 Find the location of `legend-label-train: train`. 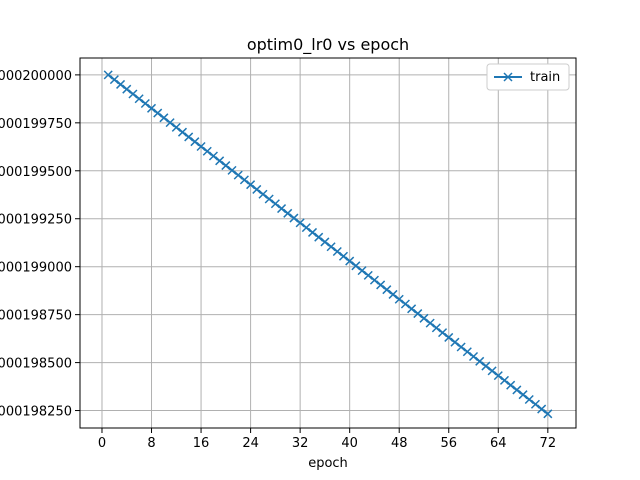

legend-label-train: train is located at coordinates (545, 77).